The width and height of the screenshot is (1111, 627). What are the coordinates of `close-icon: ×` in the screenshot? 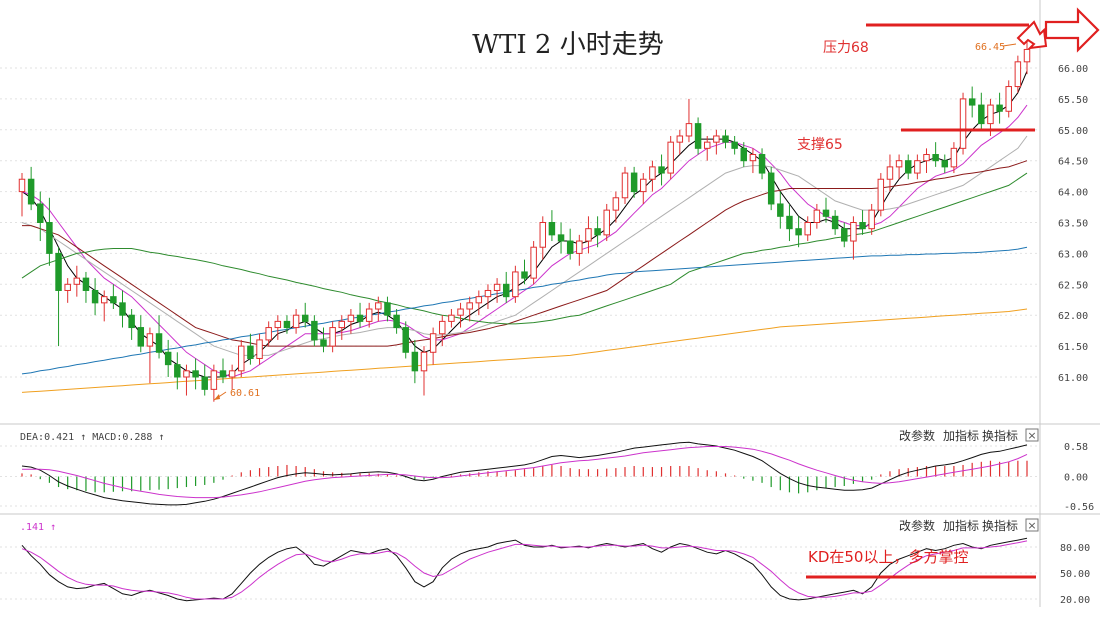 It's located at (1031, 435).